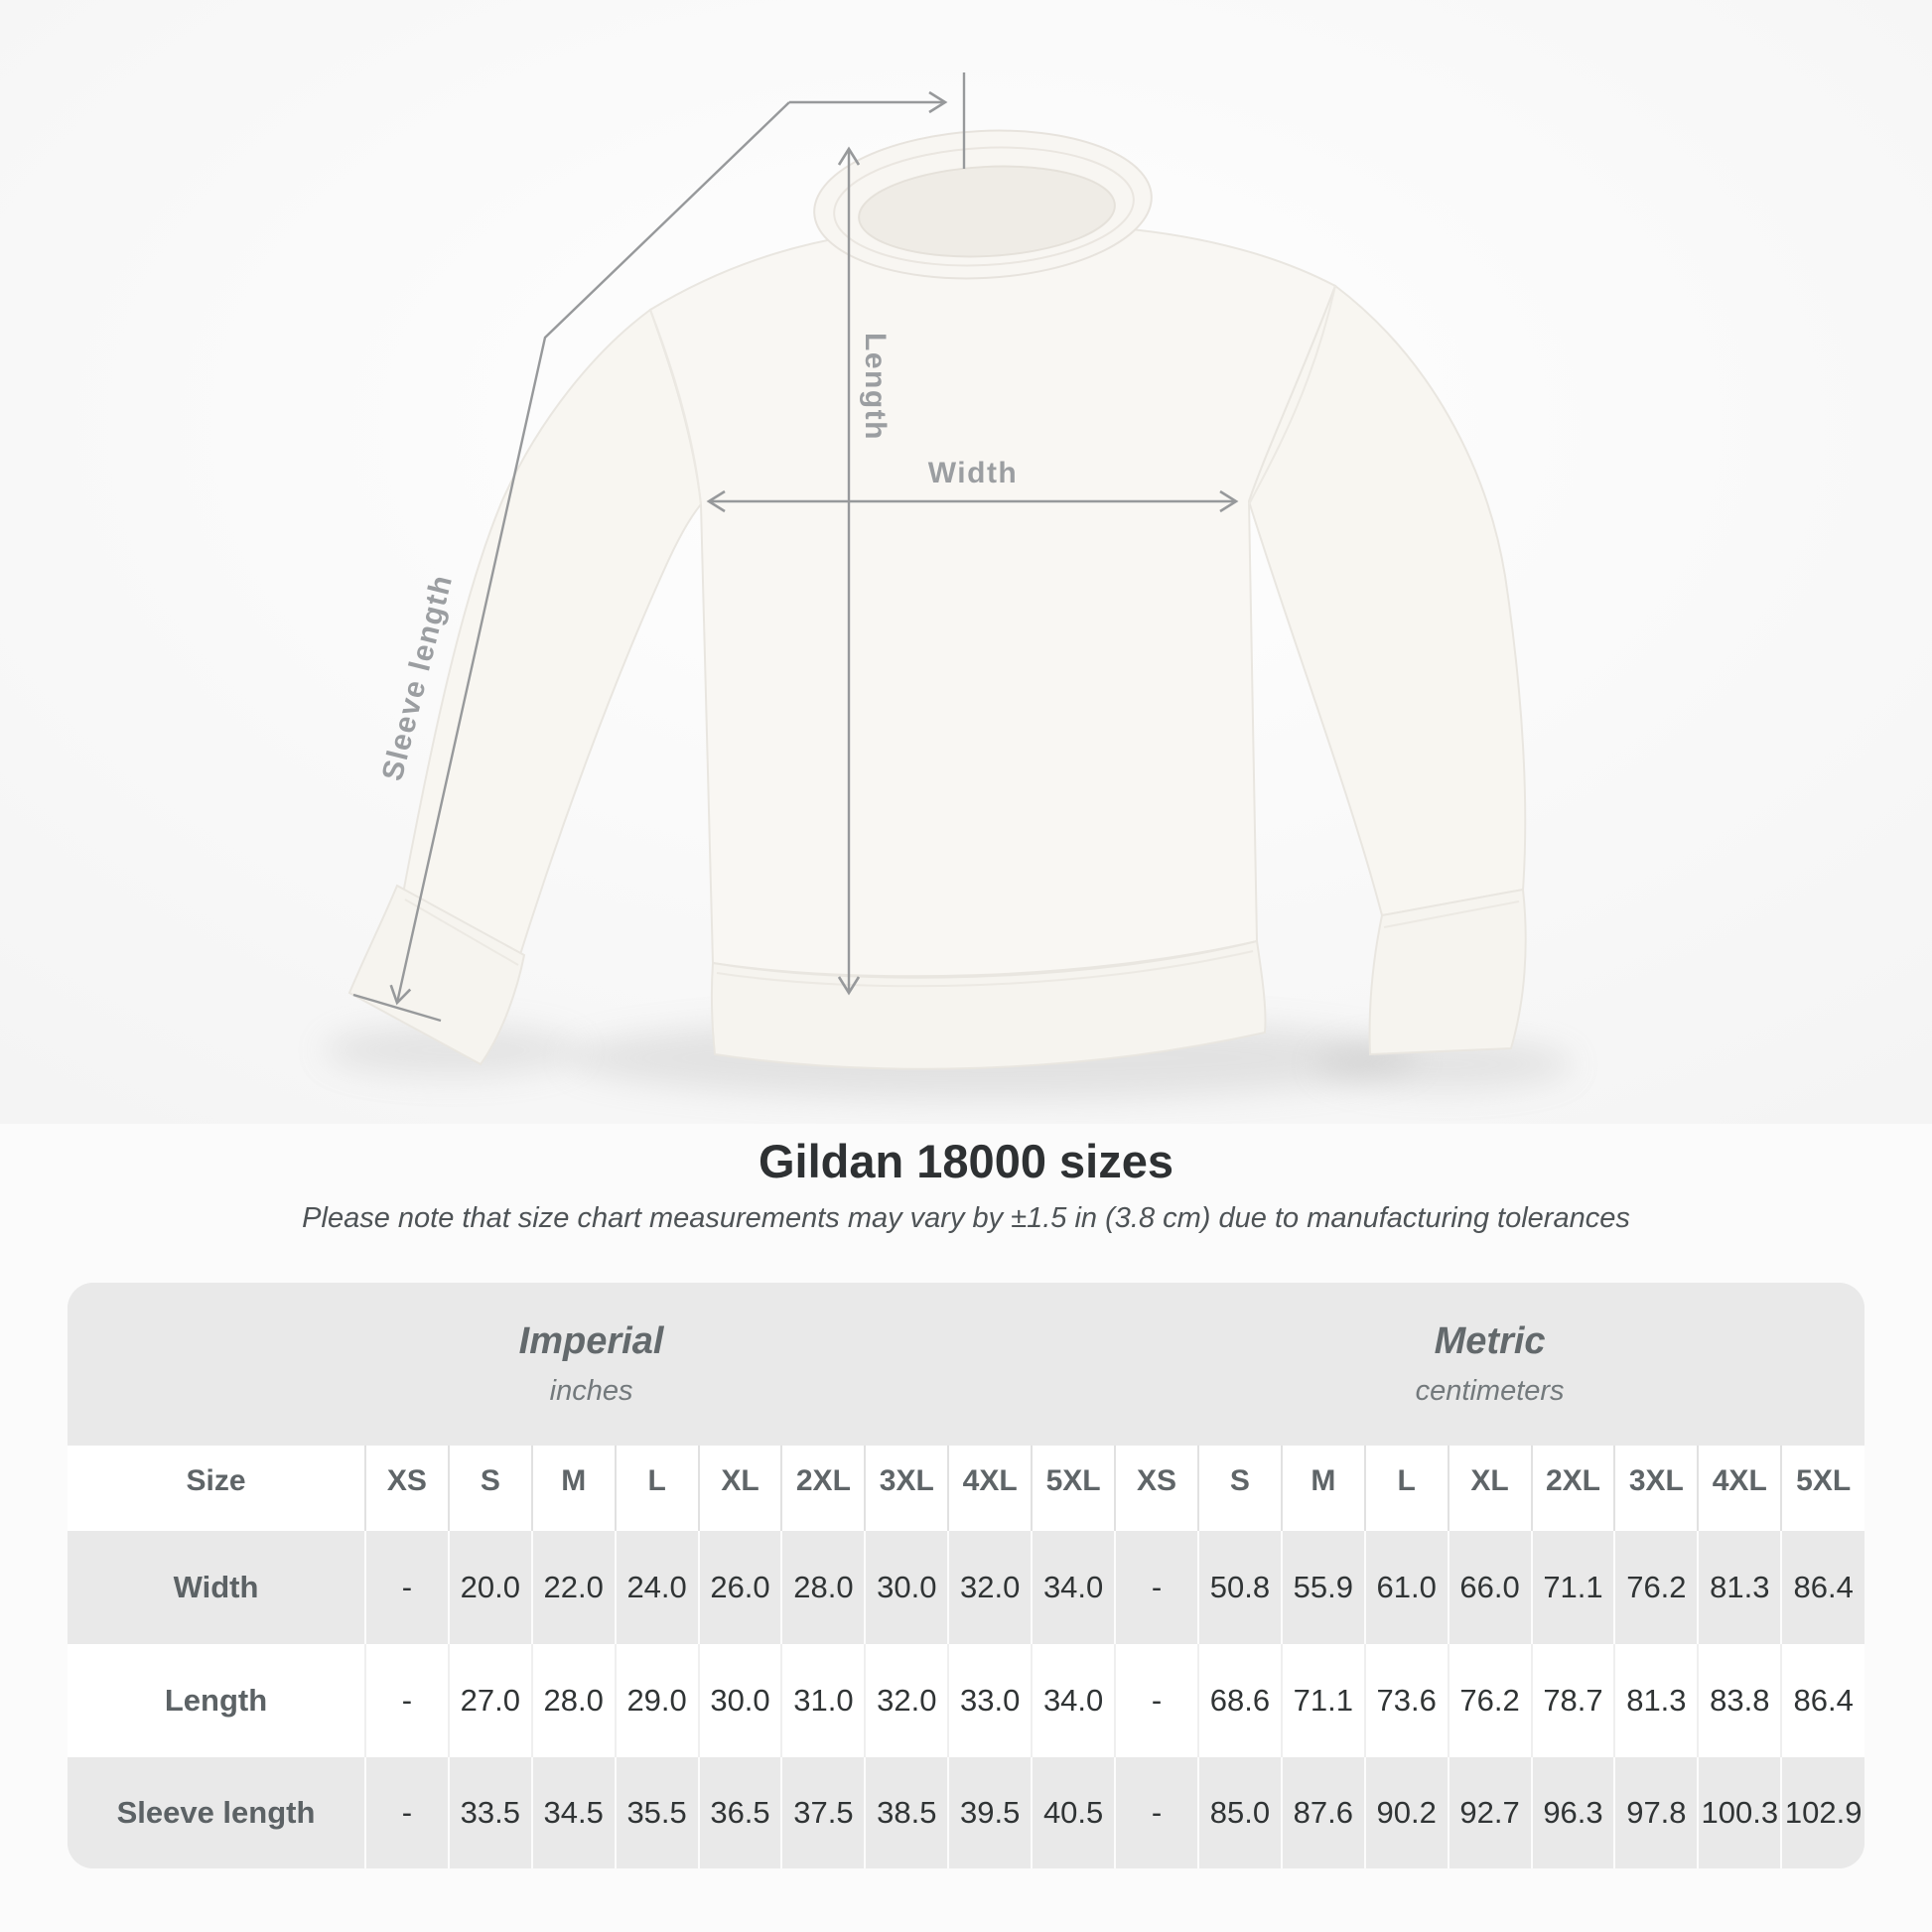  I want to click on value-cell: 66.0, so click(1489, 1587).